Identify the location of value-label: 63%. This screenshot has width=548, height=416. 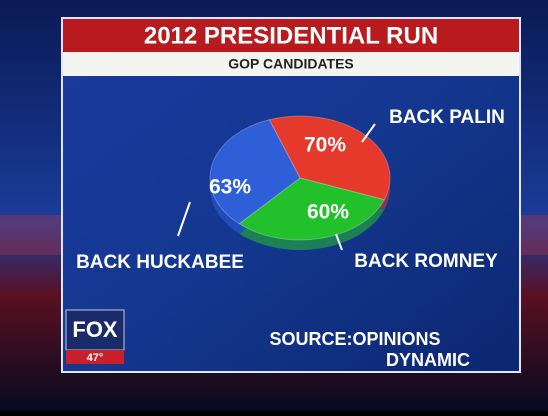
(230, 187).